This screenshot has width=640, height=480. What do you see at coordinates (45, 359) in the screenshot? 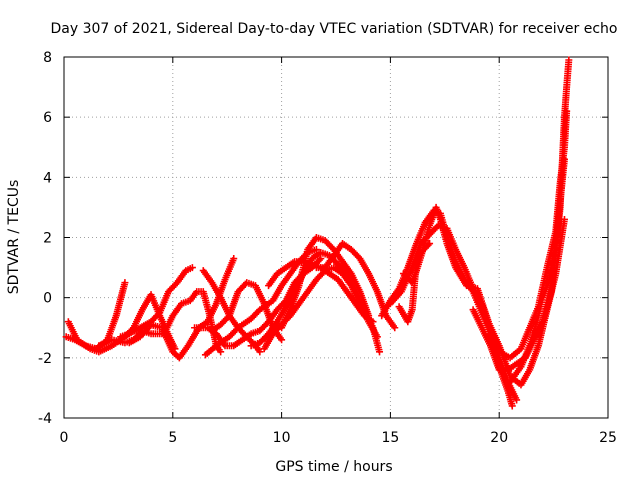
I see `y-tick-label: -2` at bounding box center [45, 359].